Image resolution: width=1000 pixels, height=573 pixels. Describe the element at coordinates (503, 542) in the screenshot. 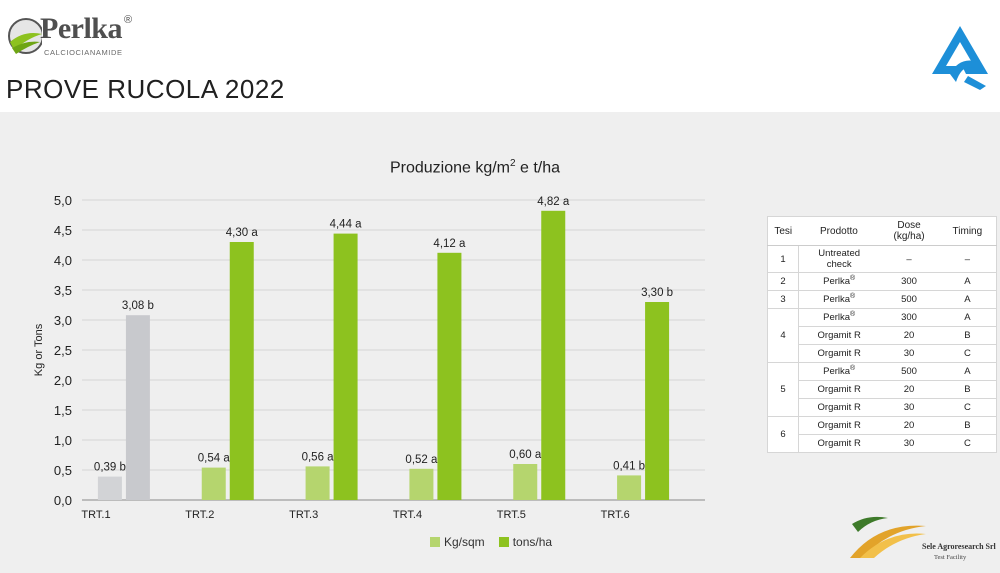

I see `legend-swatch-tons` at that location.